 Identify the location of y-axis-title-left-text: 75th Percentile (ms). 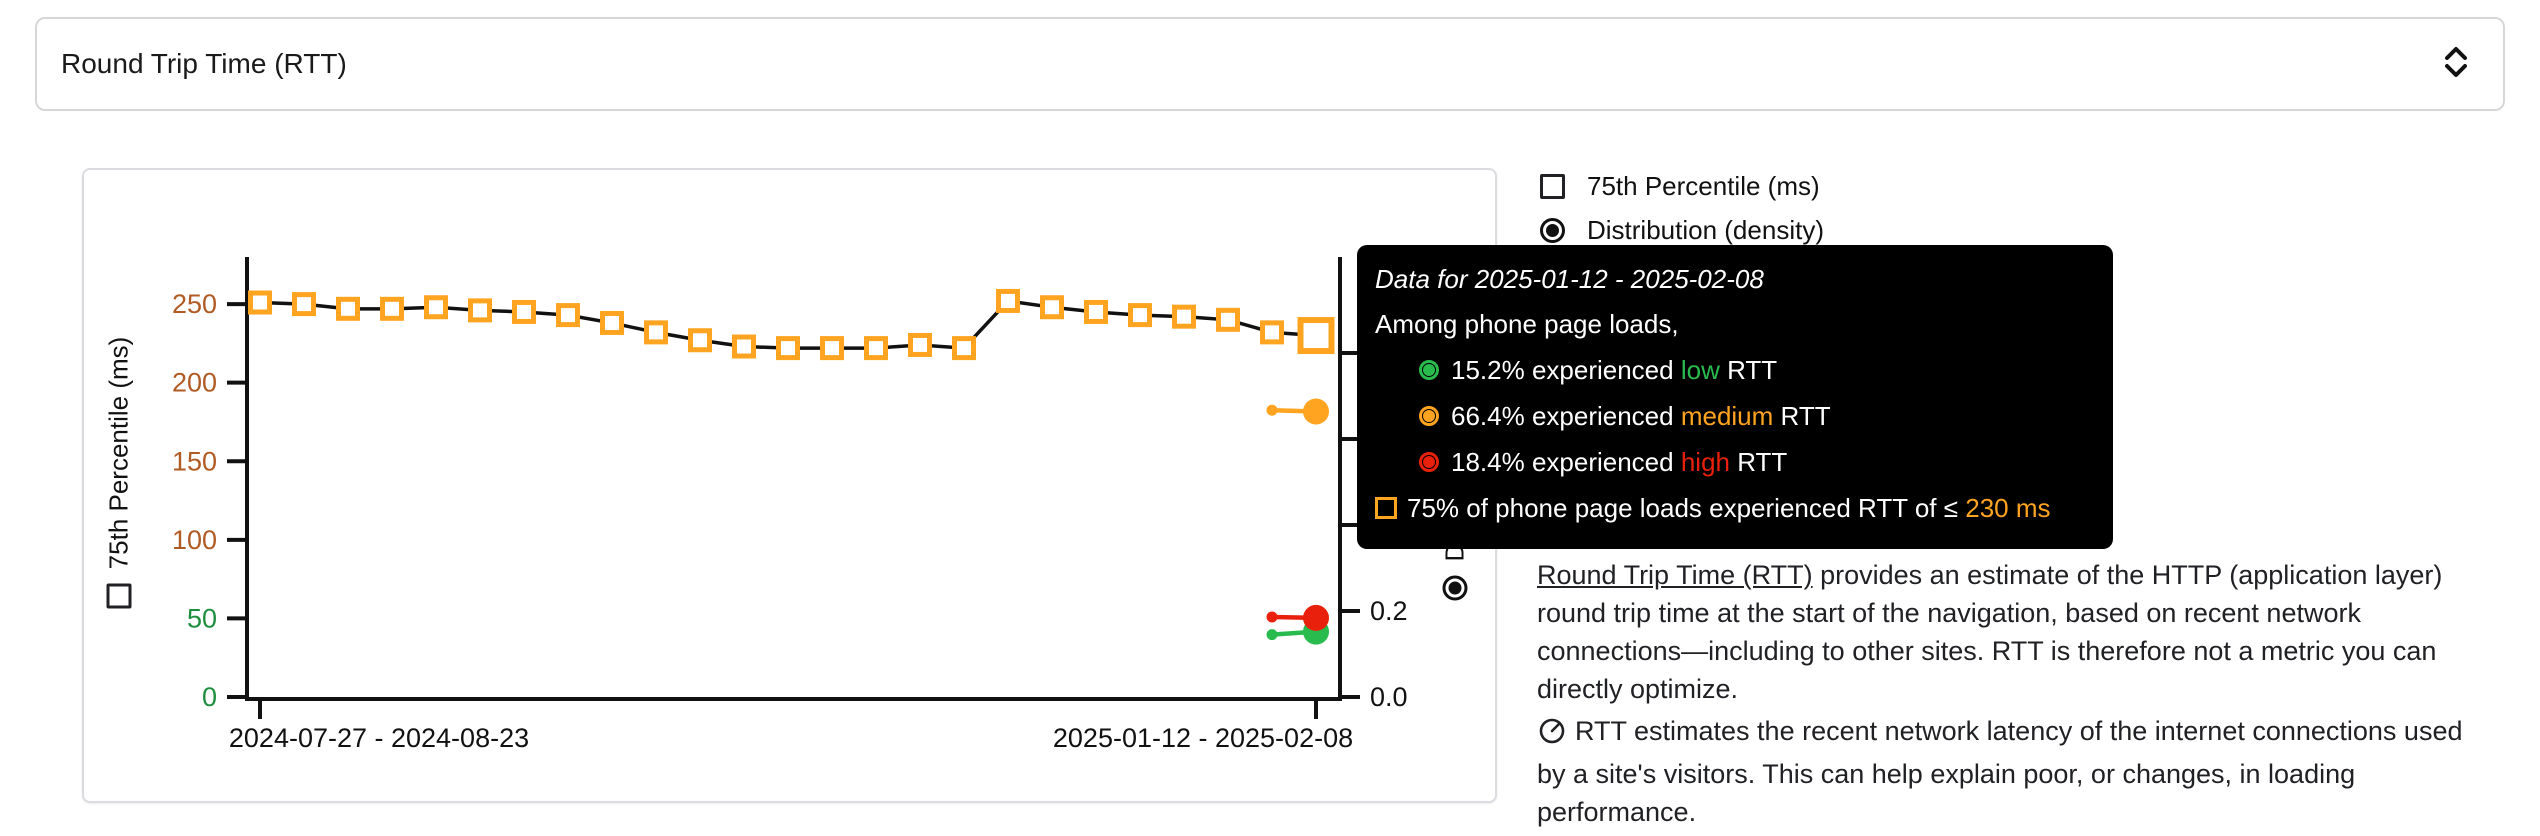
(118, 453).